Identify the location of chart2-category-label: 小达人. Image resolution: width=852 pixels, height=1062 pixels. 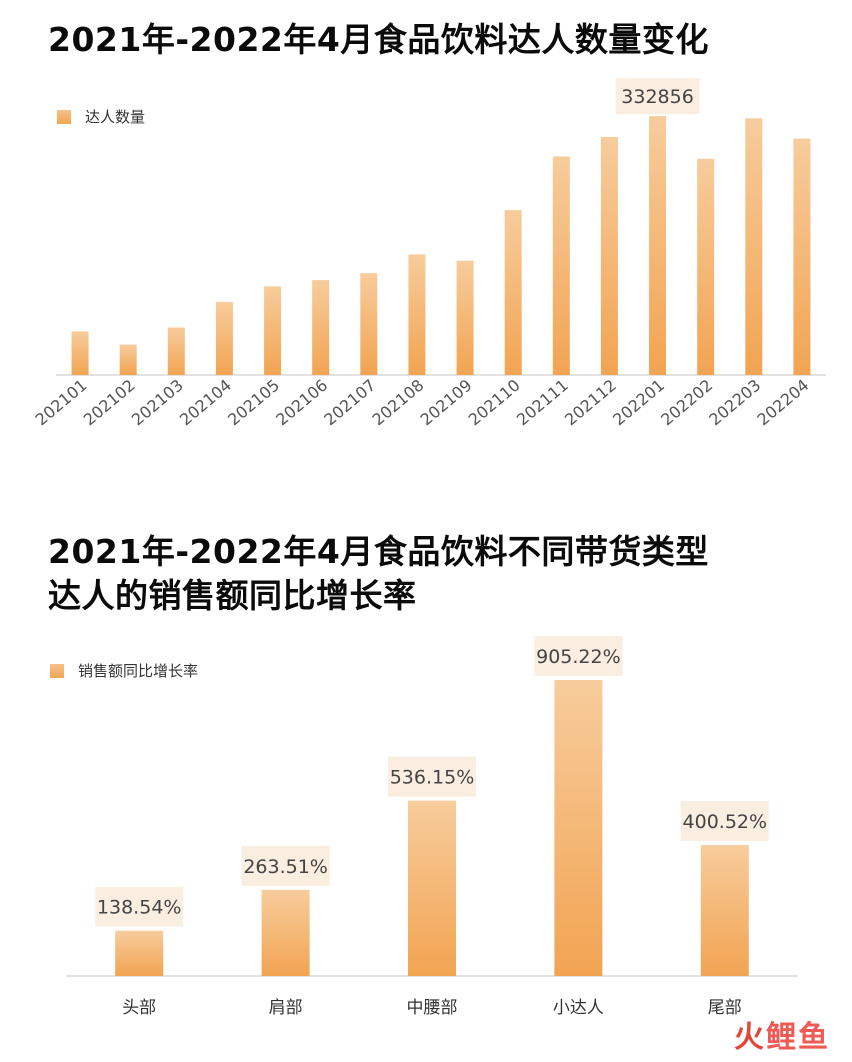
(578, 1008).